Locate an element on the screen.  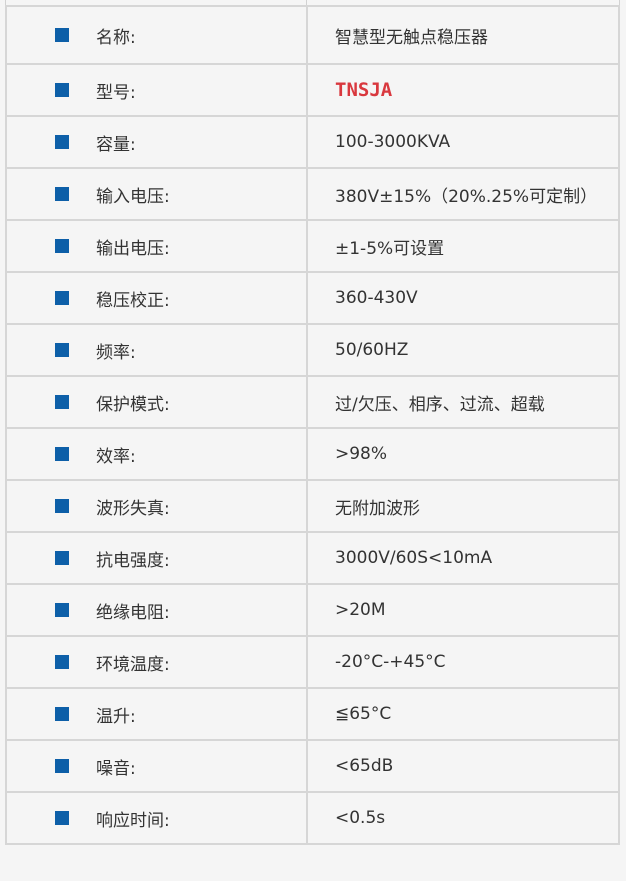
spec-label-cell: 稳压校正: is located at coordinates (156, 298).